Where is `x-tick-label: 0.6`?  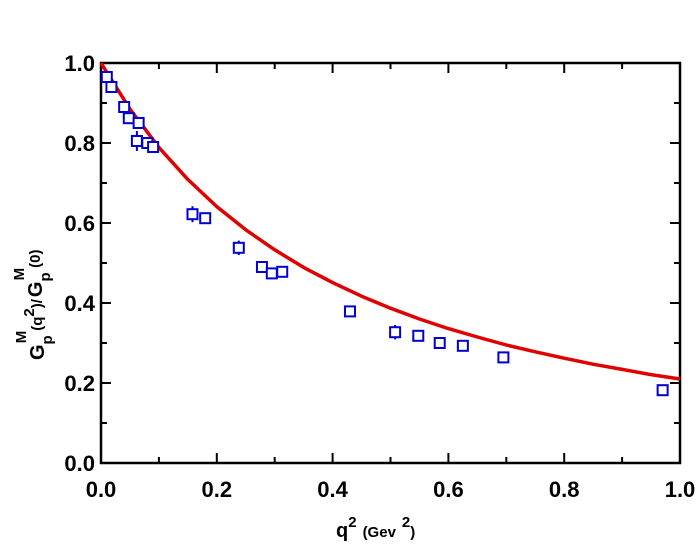 x-tick-label: 0.6 is located at coordinates (448, 489).